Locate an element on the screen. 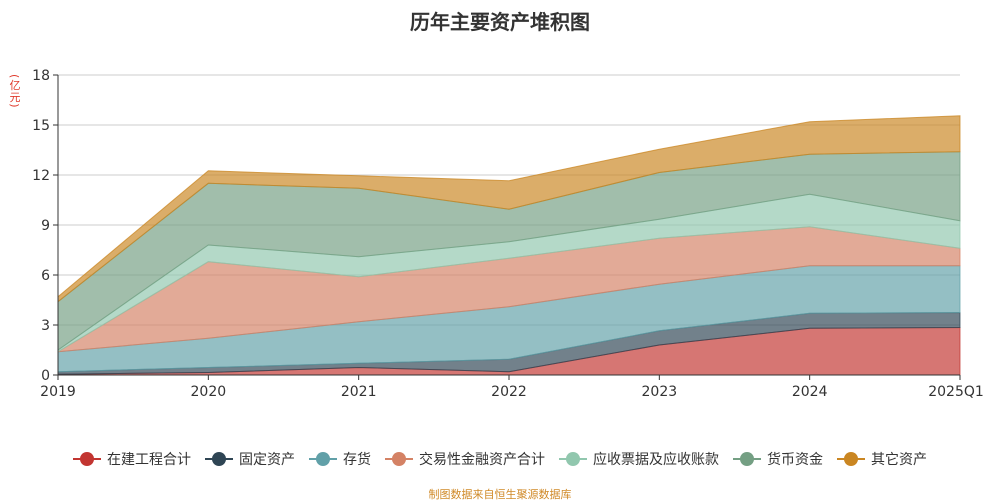  legend-label: 其它资产 is located at coordinates (899, 460).